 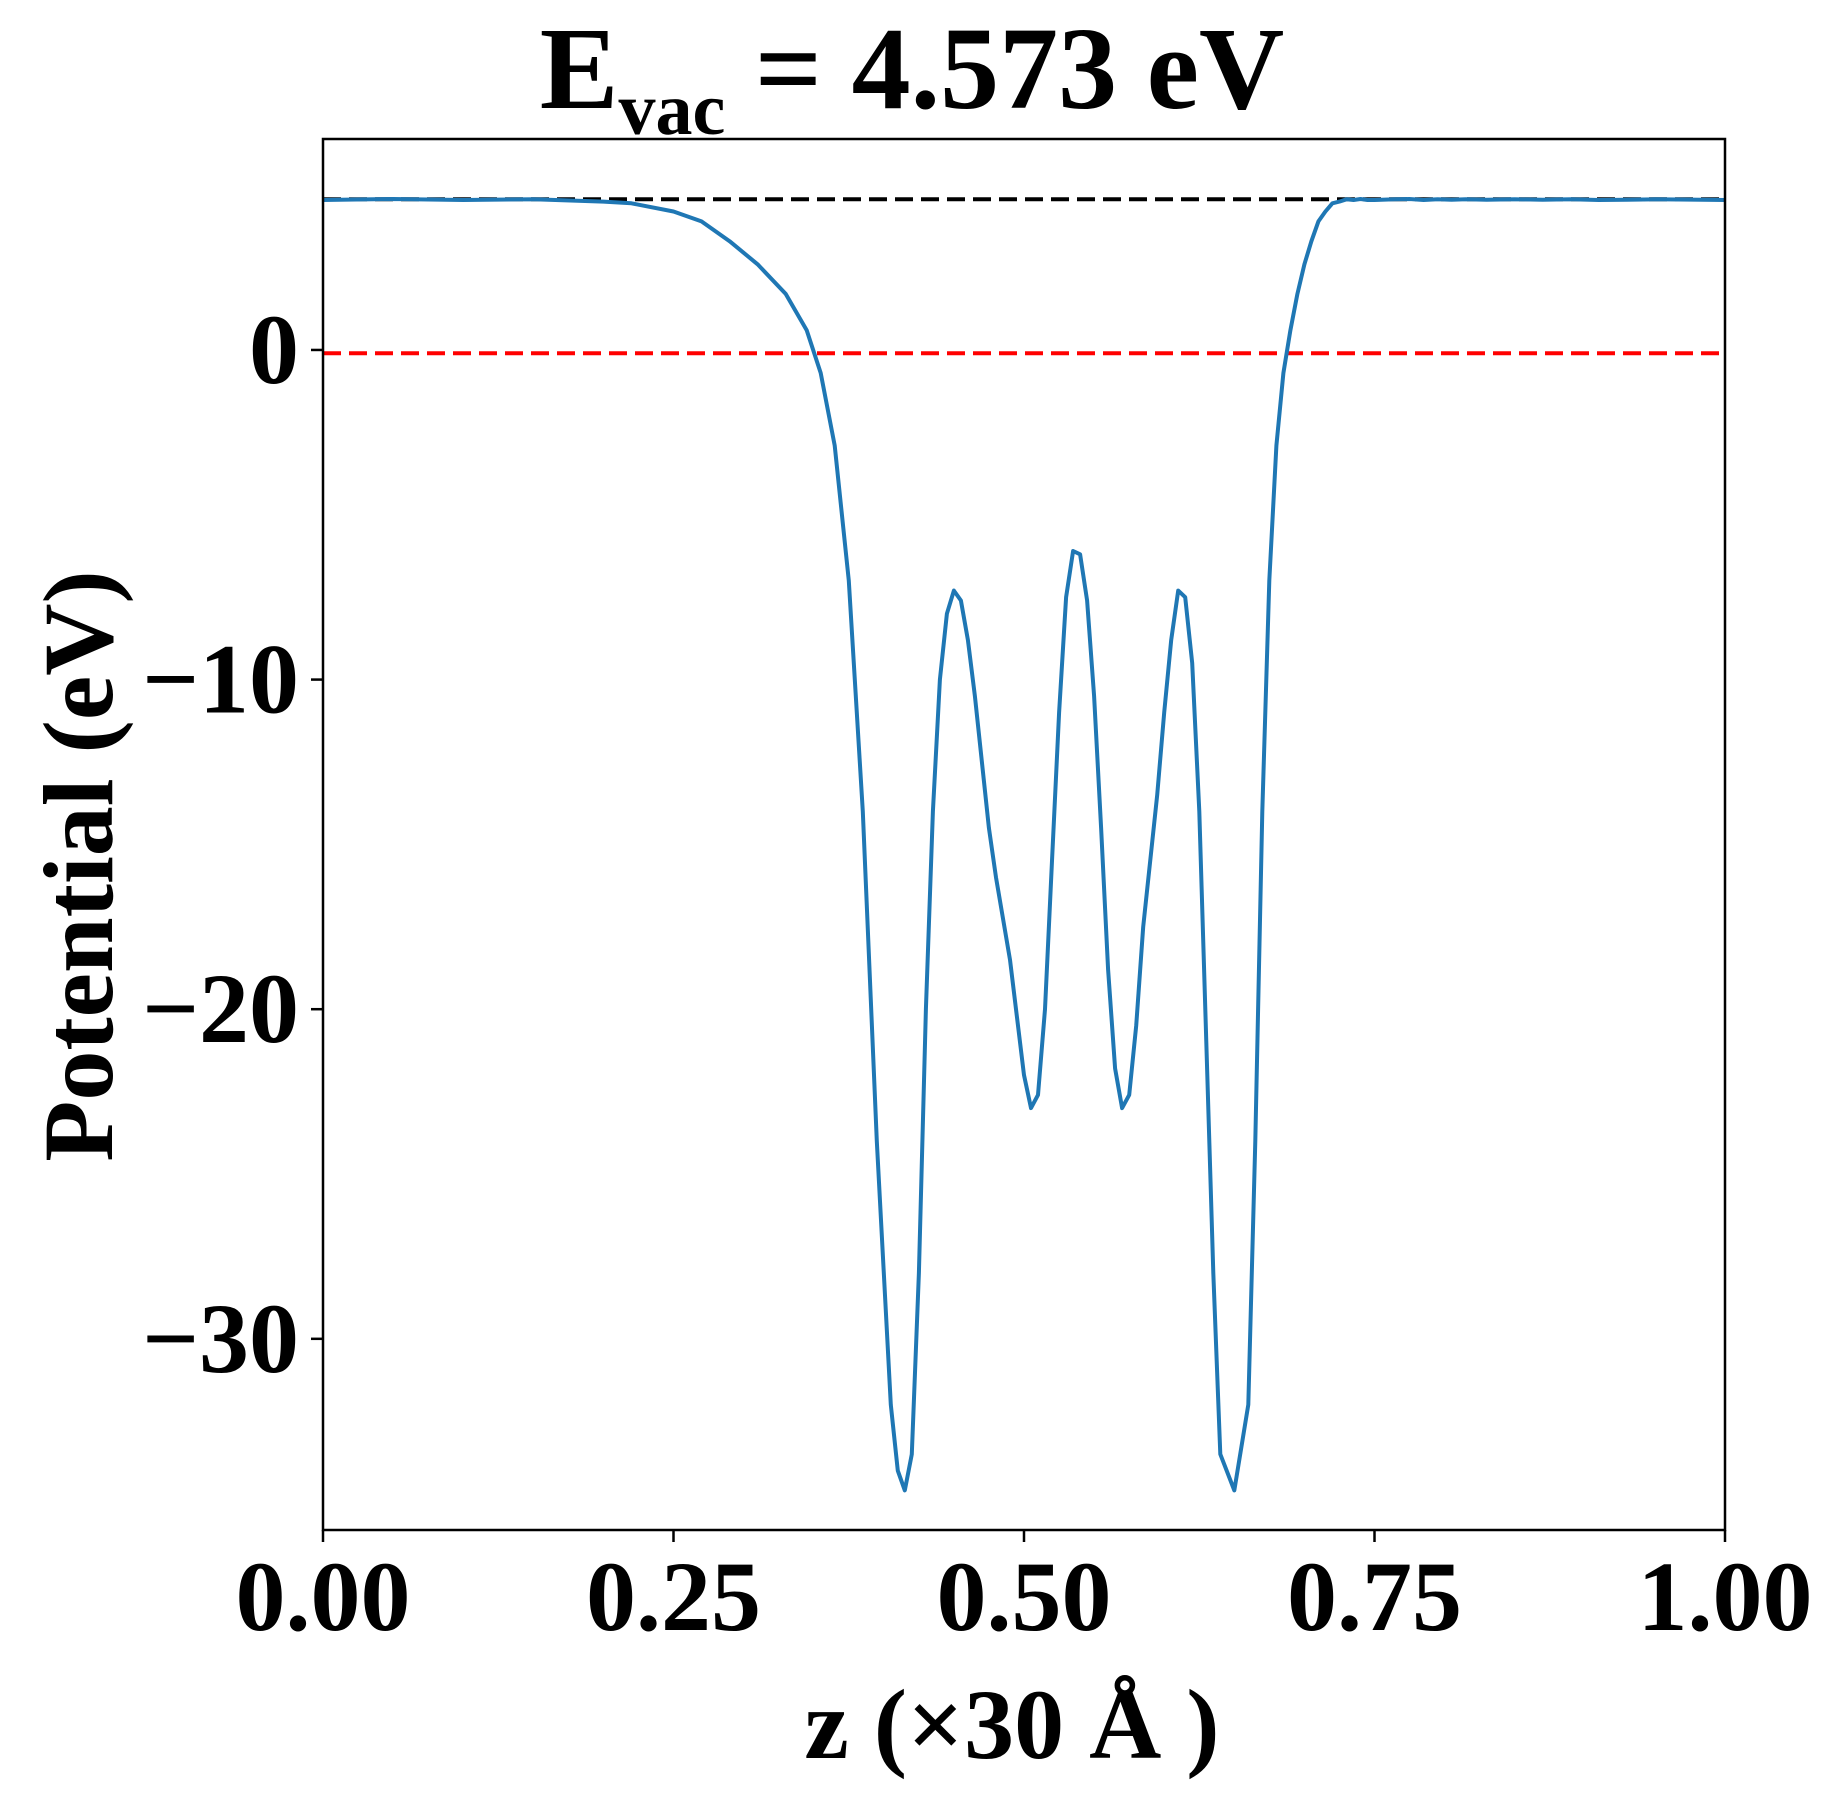 What do you see at coordinates (1725, 1596) in the screenshot?
I see `x-tick-label: 1.00` at bounding box center [1725, 1596].